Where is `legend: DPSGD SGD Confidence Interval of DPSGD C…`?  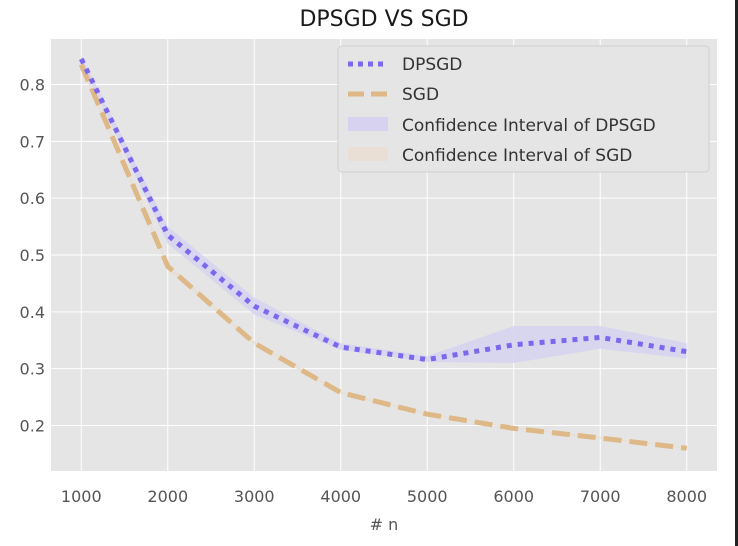 legend: DPSGD SGD Confidence Interval of DPSGD C… is located at coordinates (523, 109).